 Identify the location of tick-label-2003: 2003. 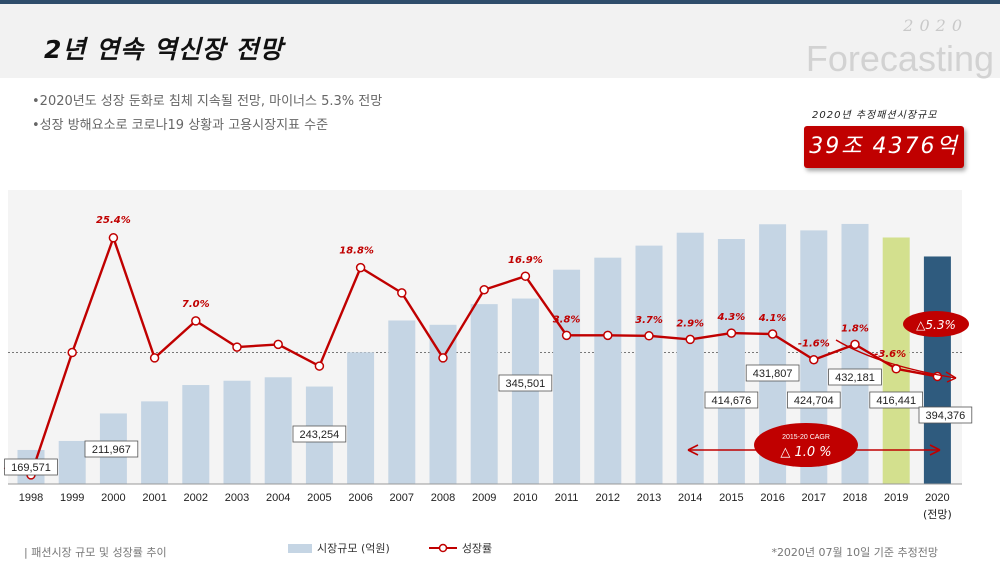
(237, 498).